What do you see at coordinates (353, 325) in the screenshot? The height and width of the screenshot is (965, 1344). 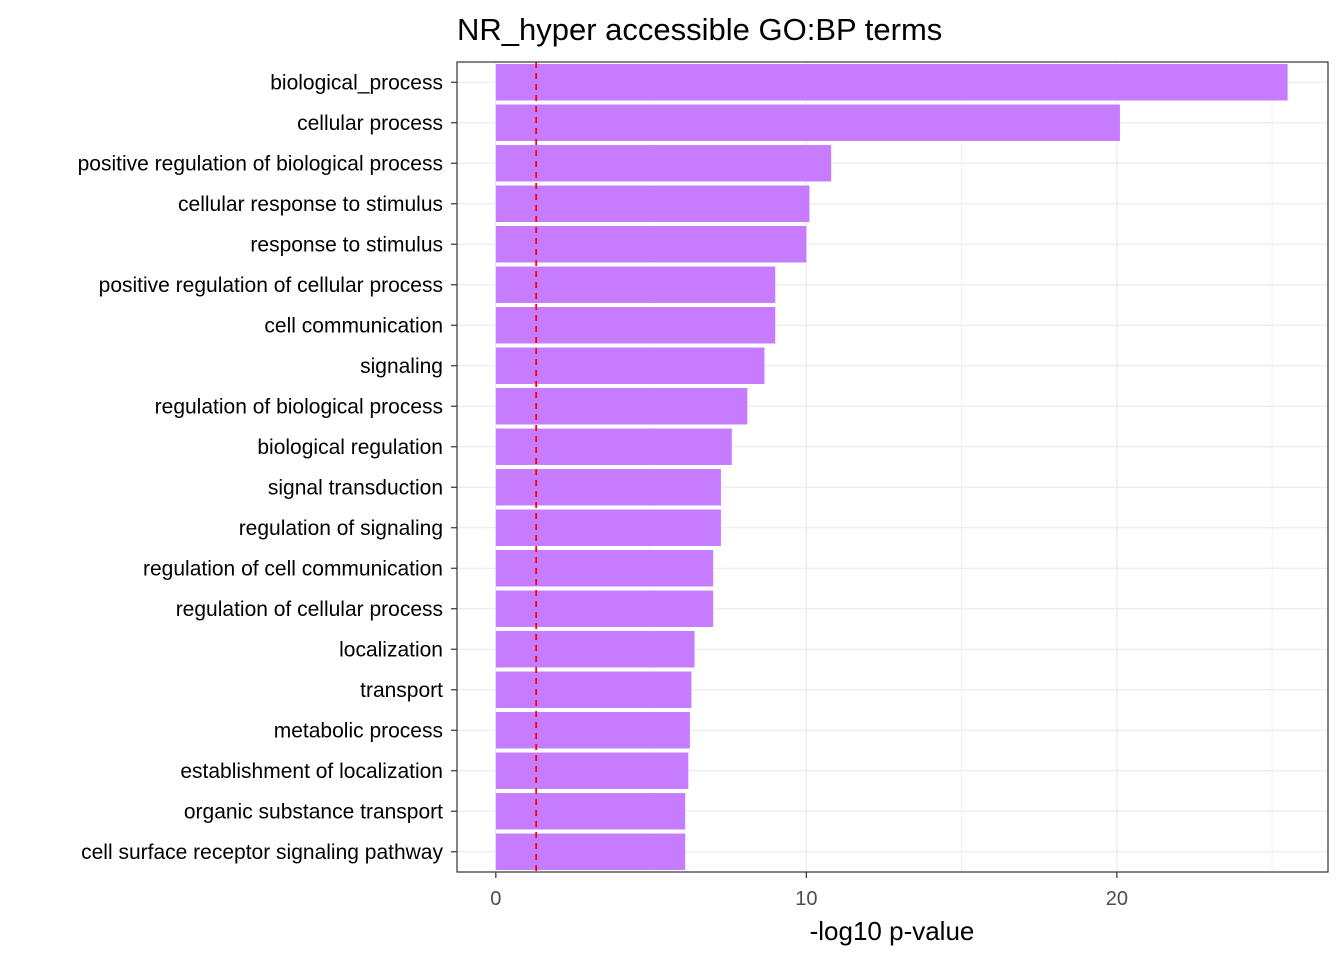 I see `y-tick-label: cell communication` at bounding box center [353, 325].